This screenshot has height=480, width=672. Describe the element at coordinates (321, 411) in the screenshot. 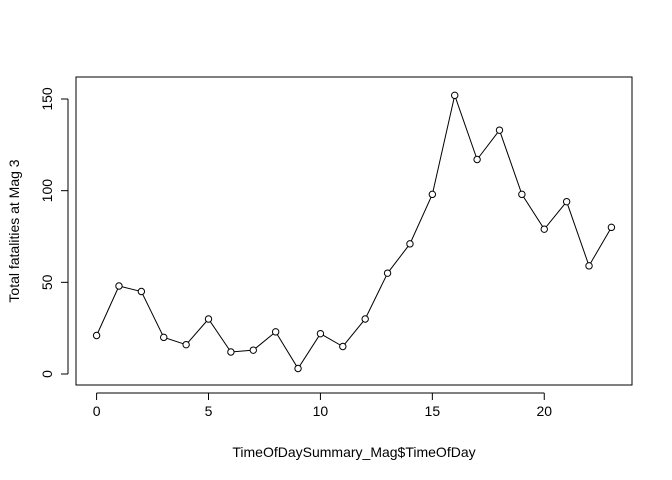

I see `x-tick-label: 10` at that location.